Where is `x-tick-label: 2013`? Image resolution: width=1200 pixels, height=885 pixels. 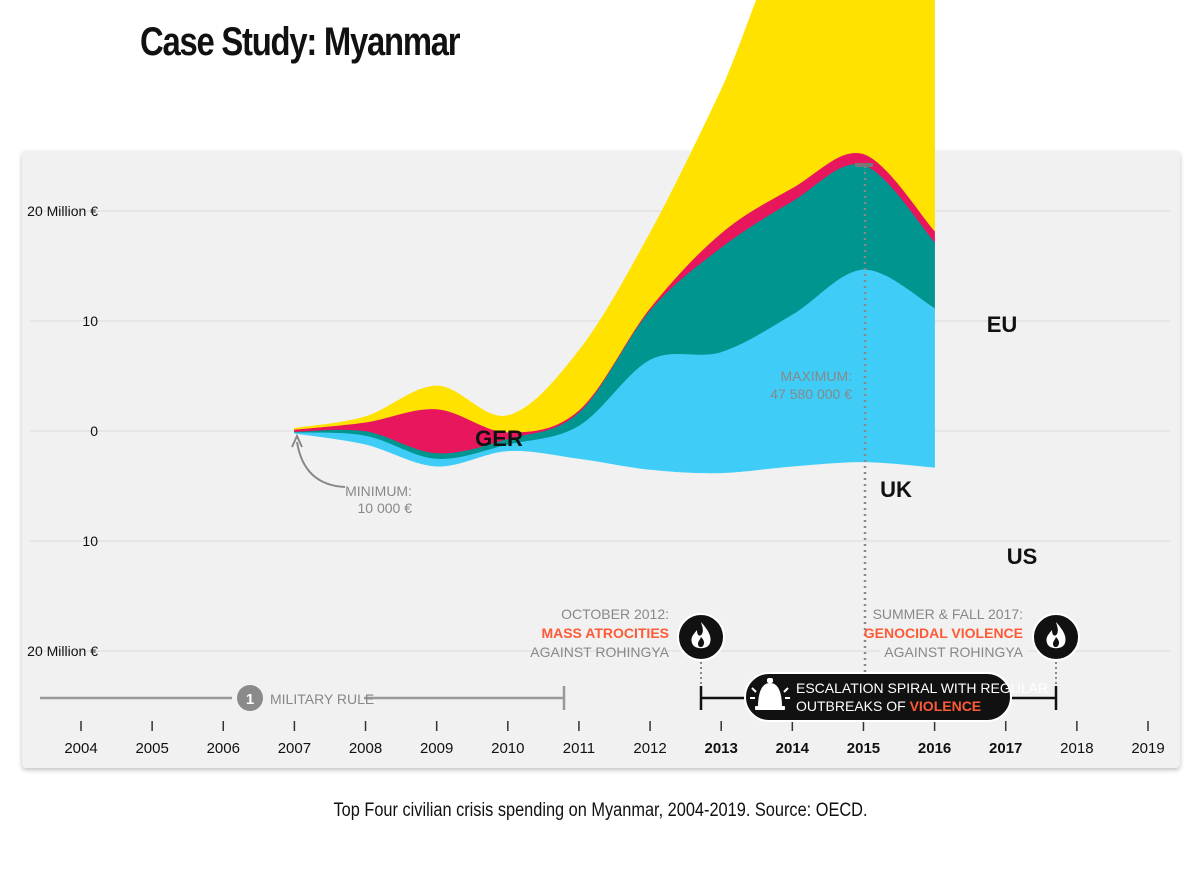 x-tick-label: 2013 is located at coordinates (721, 748).